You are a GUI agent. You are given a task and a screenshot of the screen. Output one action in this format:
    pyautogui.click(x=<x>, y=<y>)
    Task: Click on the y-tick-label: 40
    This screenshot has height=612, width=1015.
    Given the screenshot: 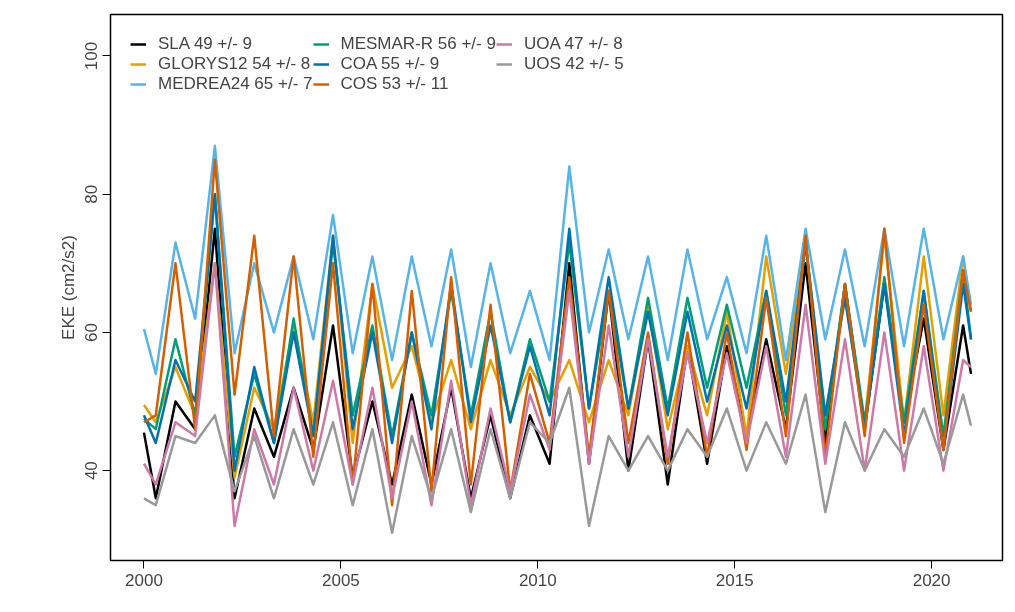 What is the action you would take?
    pyautogui.click(x=92, y=471)
    